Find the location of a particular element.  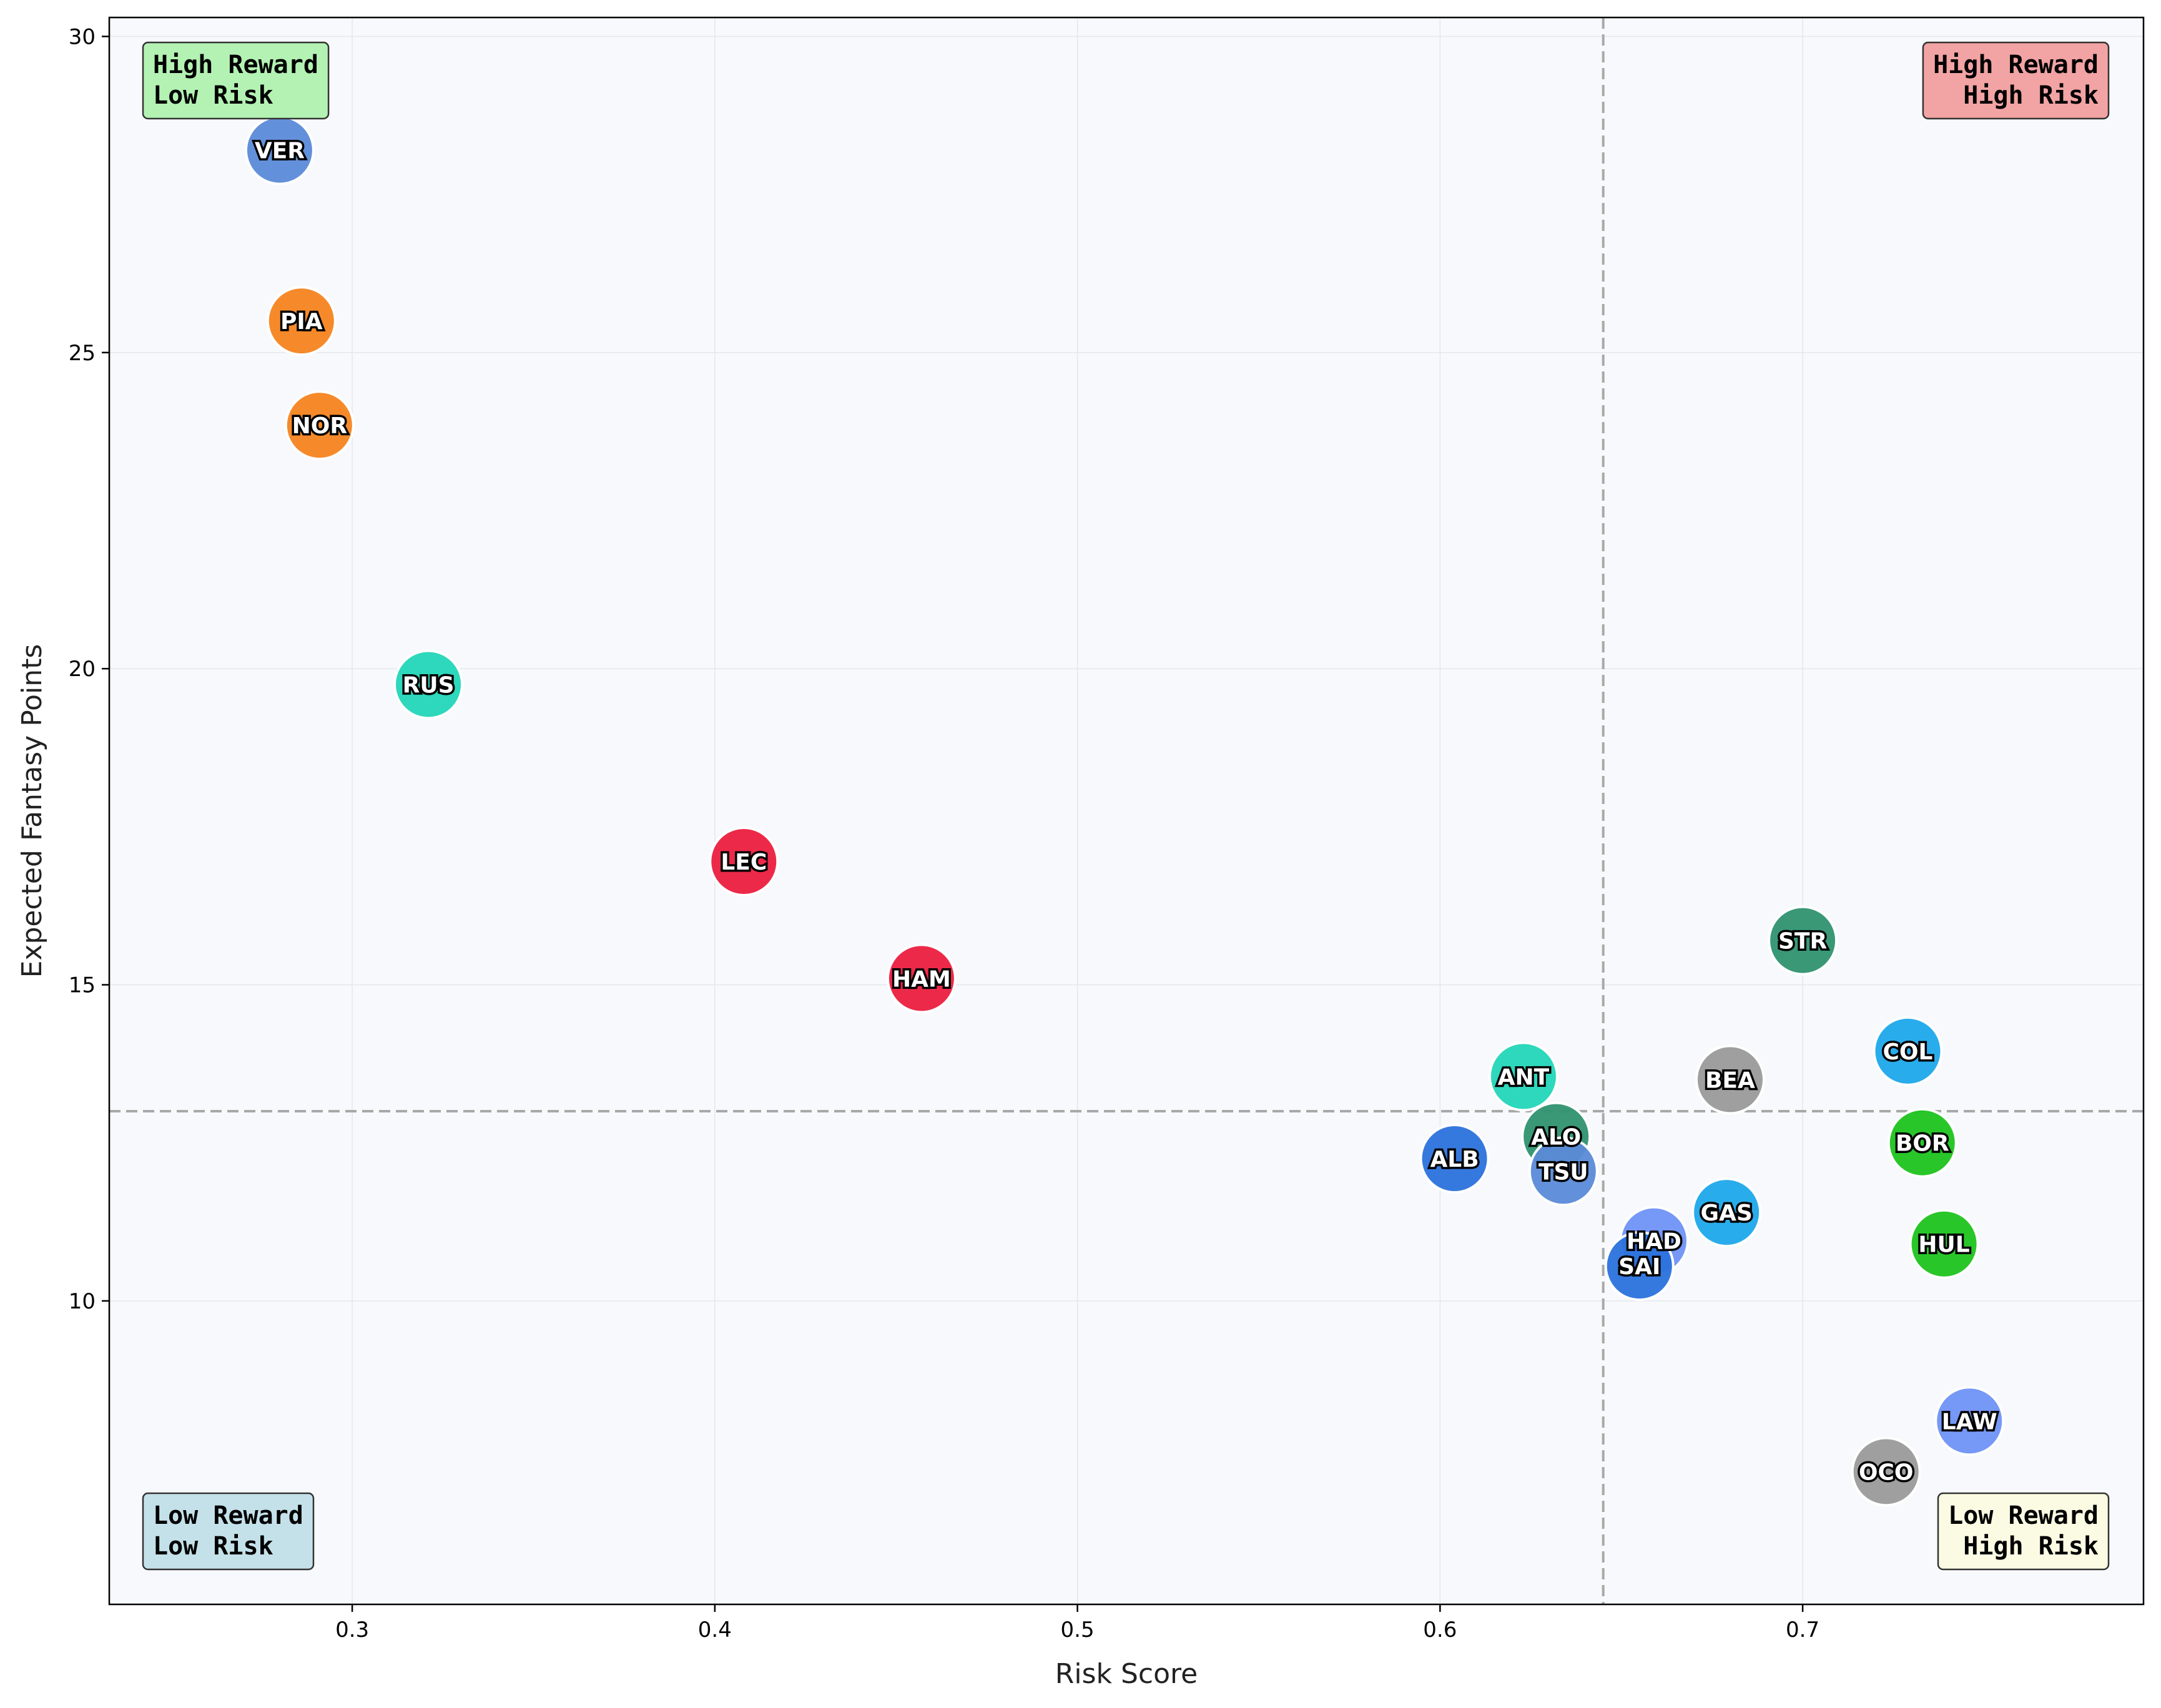

data-point-rus is located at coordinates (428, 684).